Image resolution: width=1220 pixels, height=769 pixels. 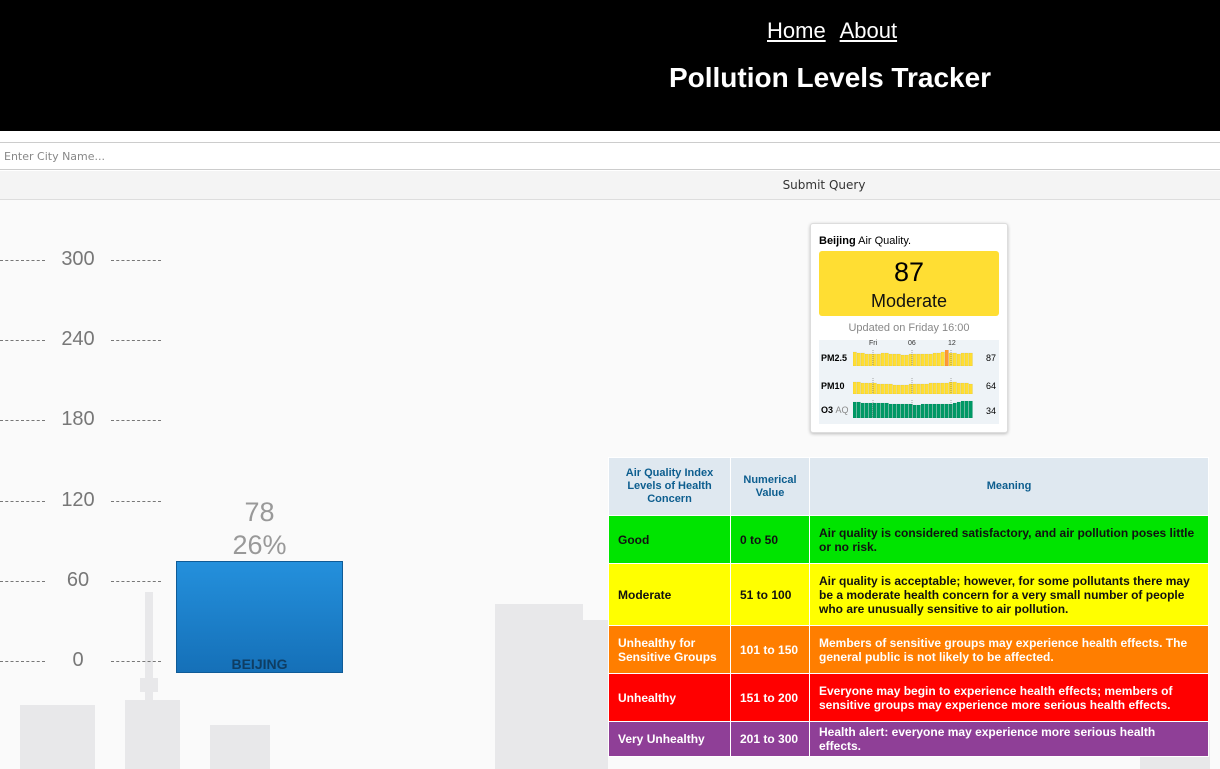 I want to click on widget-city: Beijing, so click(x=837, y=241).